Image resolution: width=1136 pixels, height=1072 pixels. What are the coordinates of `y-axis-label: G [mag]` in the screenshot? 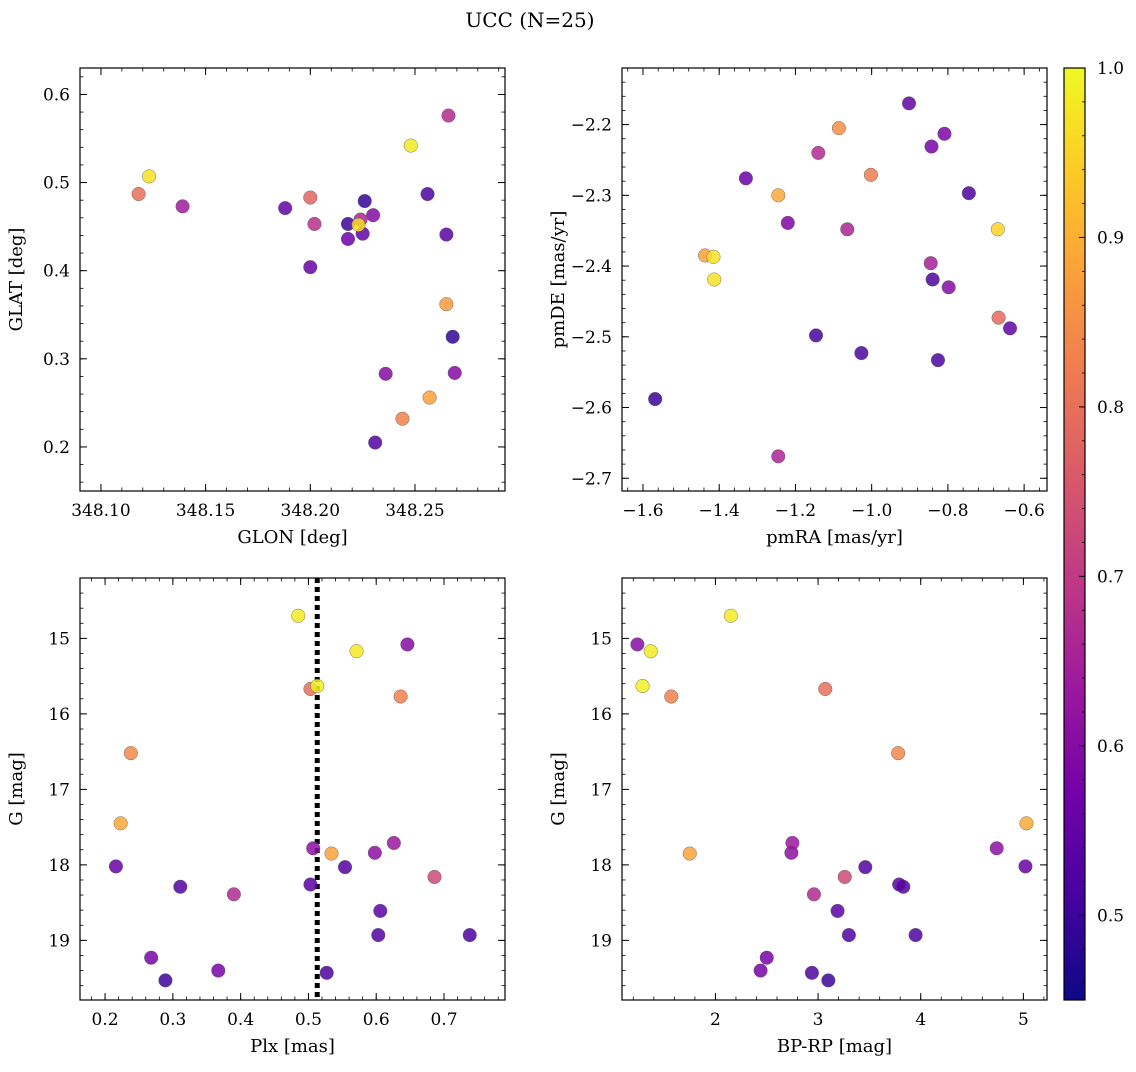 It's located at (16, 788).